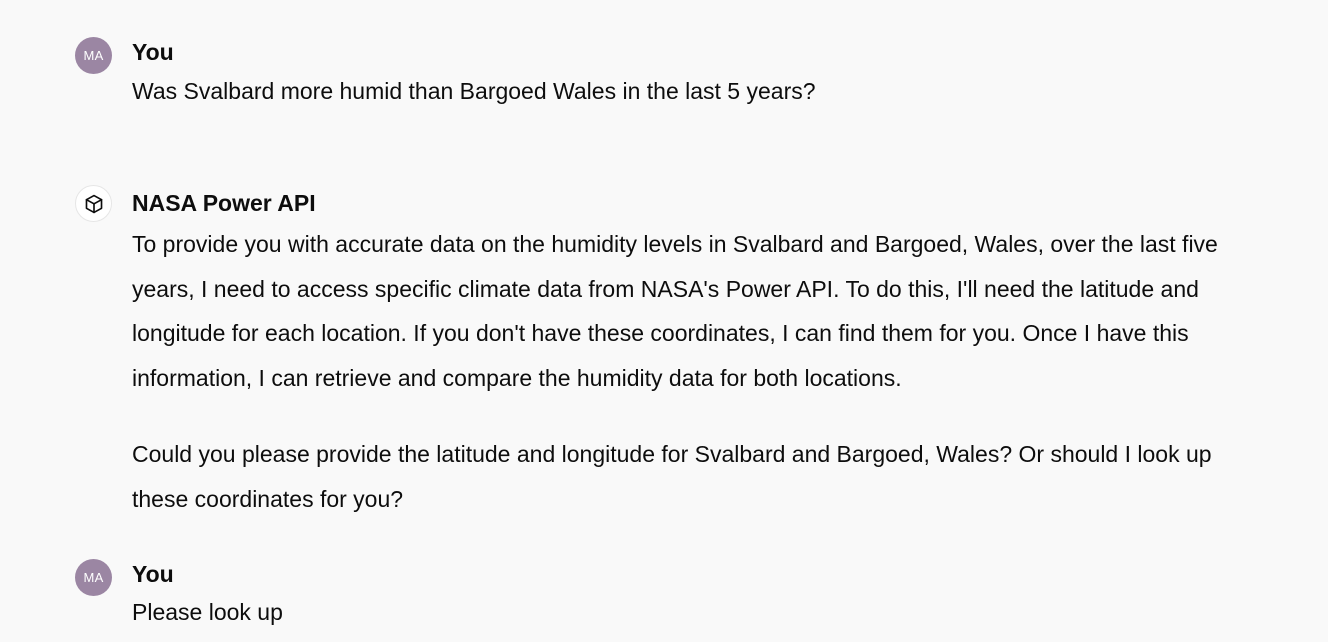  What do you see at coordinates (692, 612) in the screenshot?
I see `message-text: Please look up` at bounding box center [692, 612].